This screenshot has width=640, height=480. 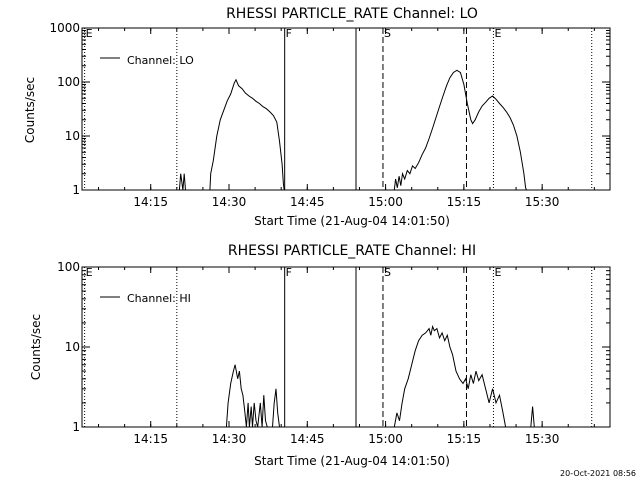 What do you see at coordinates (76, 427) in the screenshot?
I see `y-tick-label-hi-0: 1` at bounding box center [76, 427].